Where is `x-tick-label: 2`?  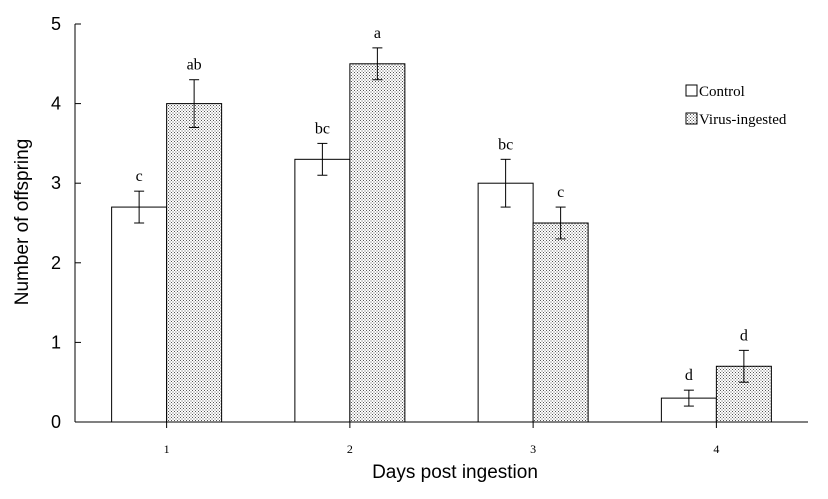 x-tick-label: 2 is located at coordinates (350, 449).